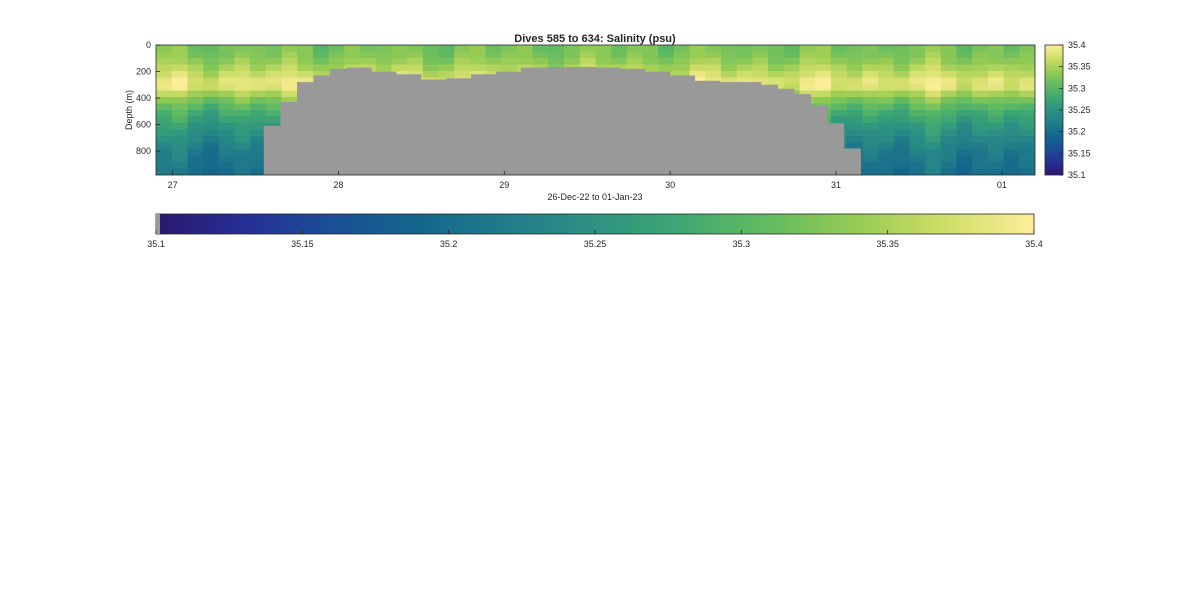 This screenshot has width=1200, height=611. What do you see at coordinates (148, 98) in the screenshot?
I see `y-axis: 0 200 400 600 800` at bounding box center [148, 98].